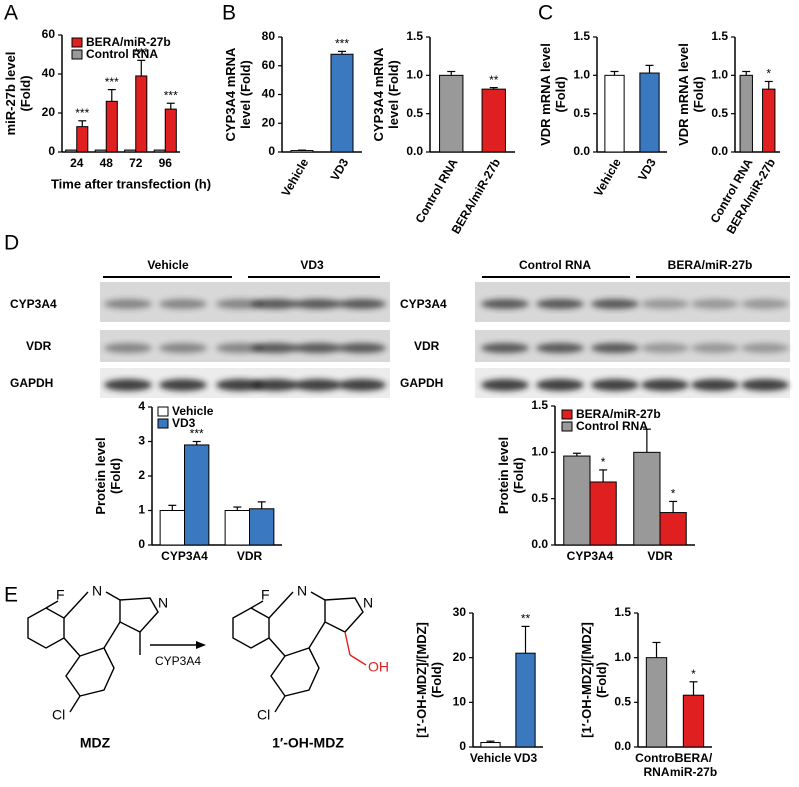 The image size is (799, 787). What do you see at coordinates (100, 475) in the screenshot?
I see `y-axis-label: Protein level` at bounding box center [100, 475].